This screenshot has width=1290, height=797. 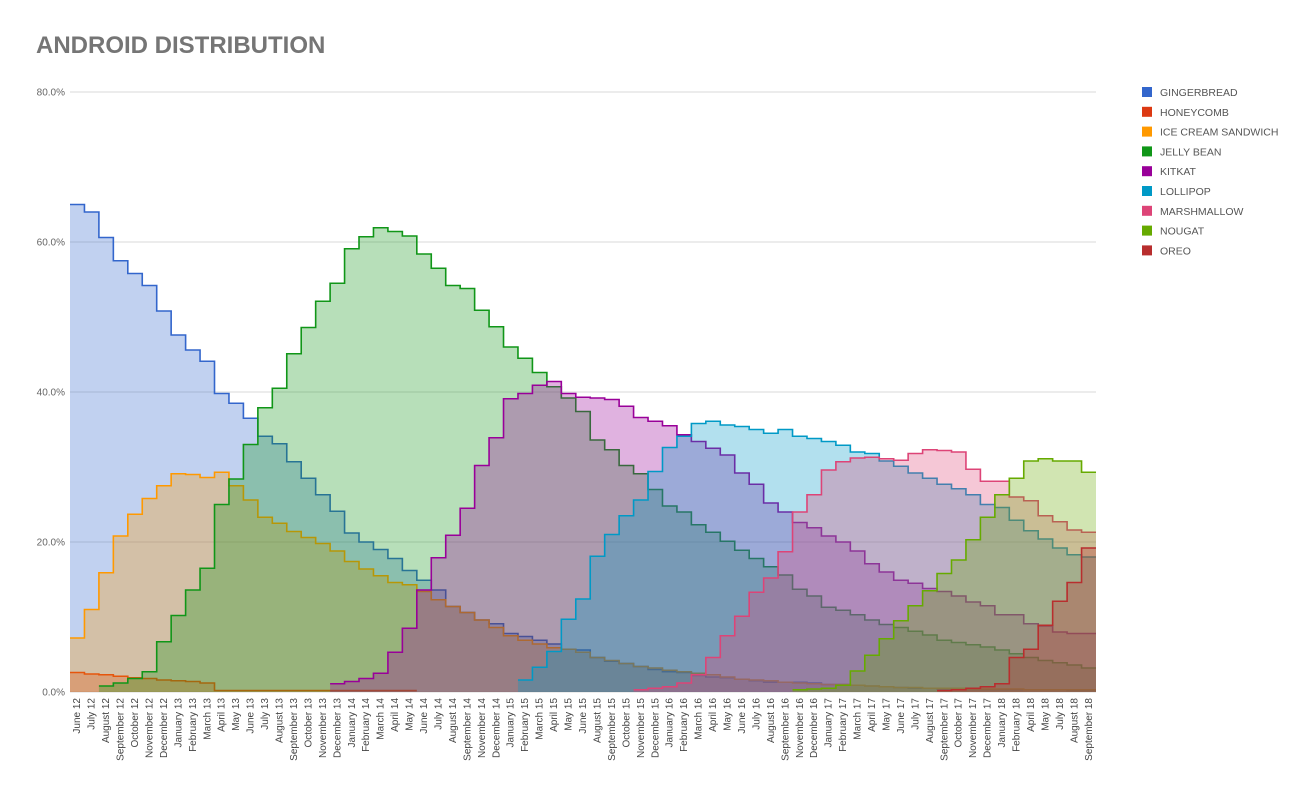 I want to click on x-tick-label: November 15, so click(x=641, y=728).